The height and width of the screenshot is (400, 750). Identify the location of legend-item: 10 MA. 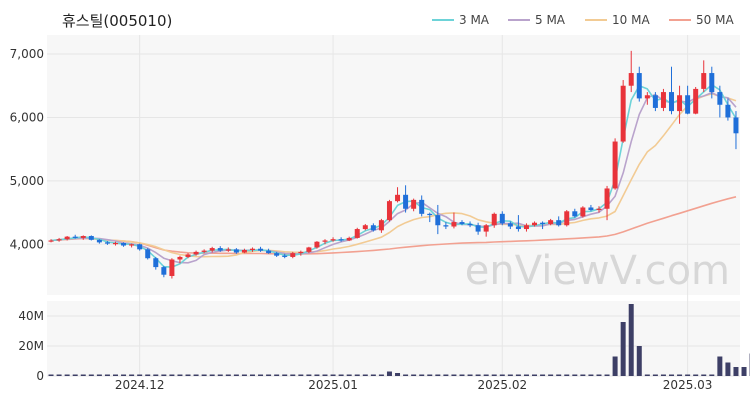
(617, 20).